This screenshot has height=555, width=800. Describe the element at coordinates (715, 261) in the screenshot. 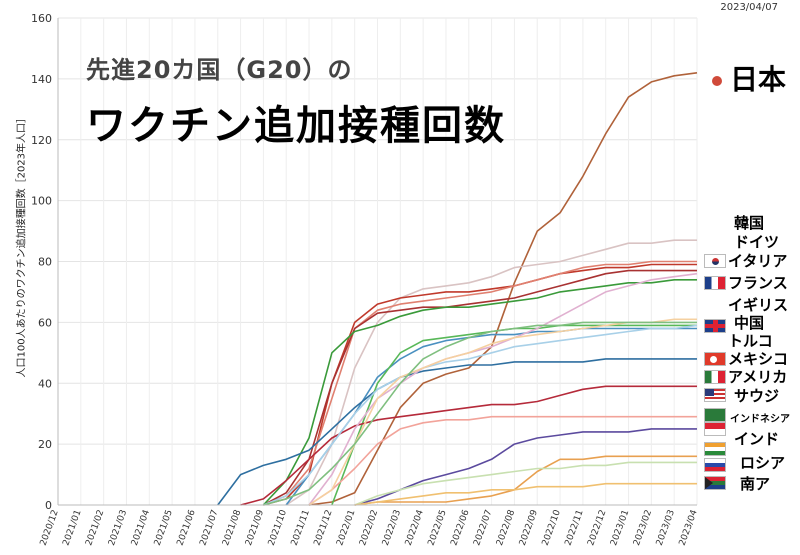

I see `korea-flag-icon` at that location.